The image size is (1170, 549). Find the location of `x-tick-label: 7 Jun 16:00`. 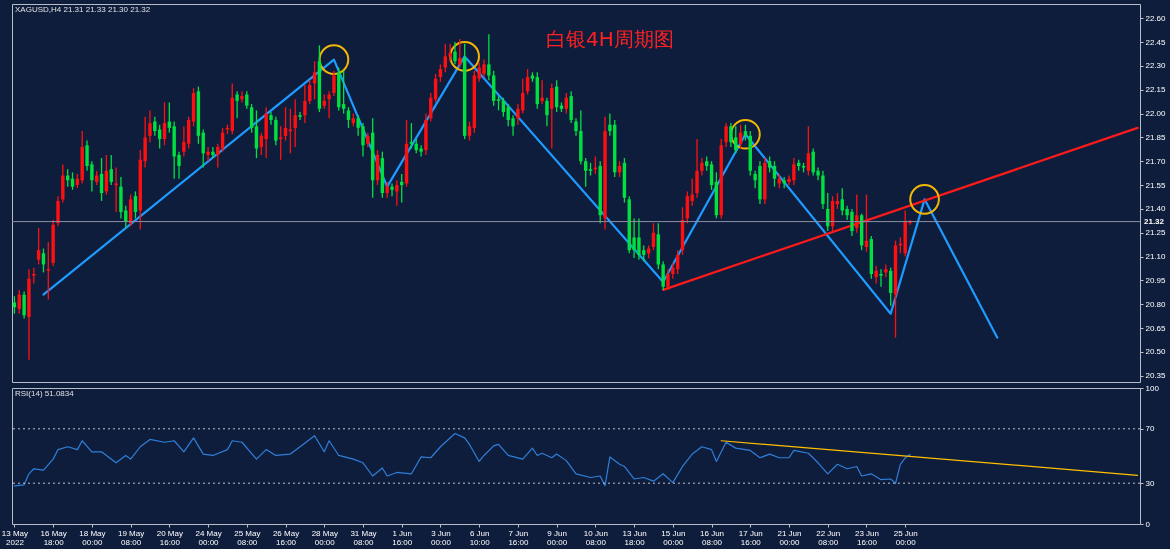

x-tick-label: 7 Jun 16:00 is located at coordinates (518, 537).